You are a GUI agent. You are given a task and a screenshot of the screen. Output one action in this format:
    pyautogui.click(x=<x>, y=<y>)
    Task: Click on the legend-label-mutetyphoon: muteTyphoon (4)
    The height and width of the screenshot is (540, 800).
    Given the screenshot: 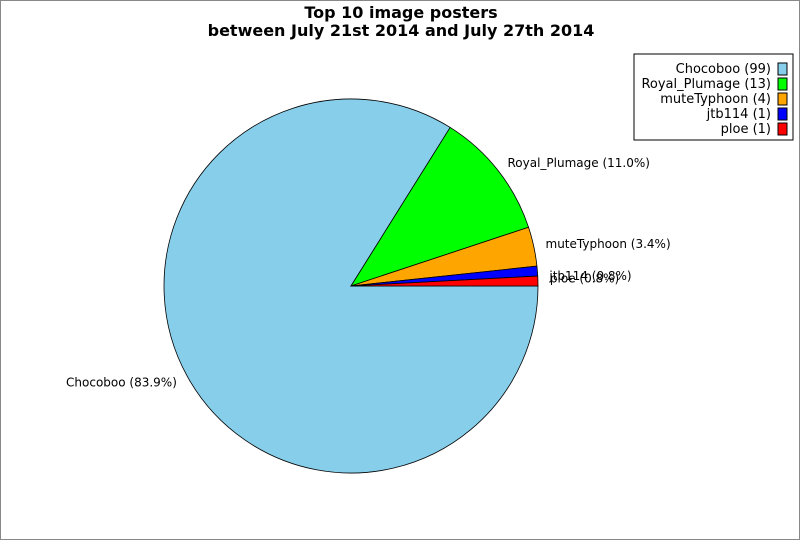 What is the action you would take?
    pyautogui.click(x=715, y=99)
    